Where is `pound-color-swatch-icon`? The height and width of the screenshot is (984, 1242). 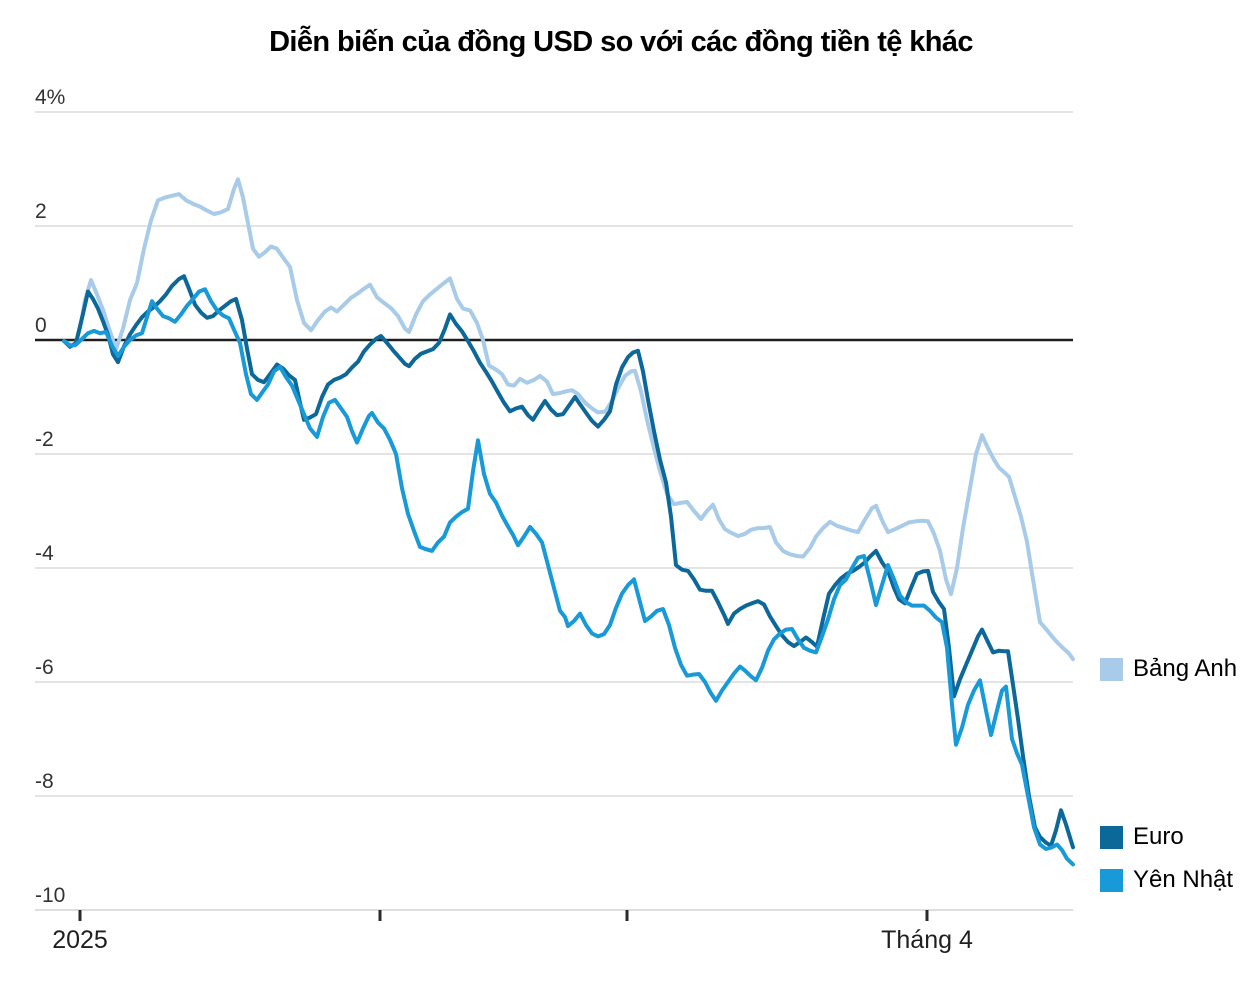
pound-color-swatch-icon is located at coordinates (1111, 669).